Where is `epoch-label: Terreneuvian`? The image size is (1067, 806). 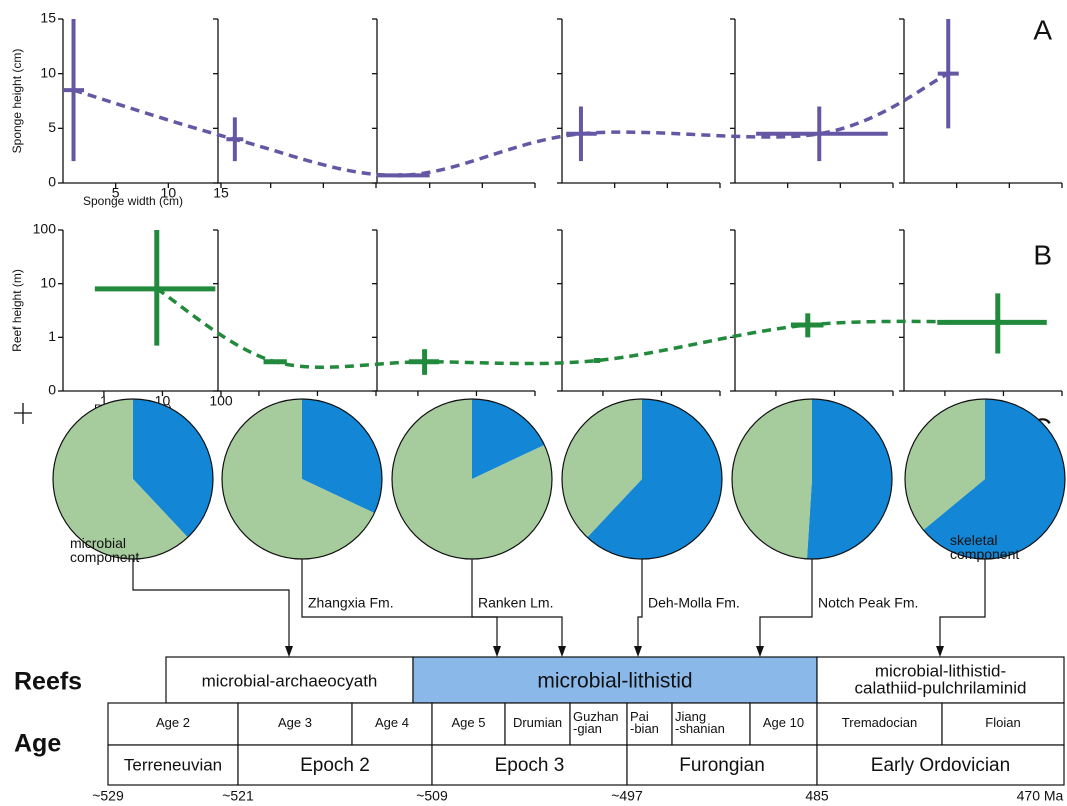 epoch-label: Terreneuvian is located at coordinates (173, 764).